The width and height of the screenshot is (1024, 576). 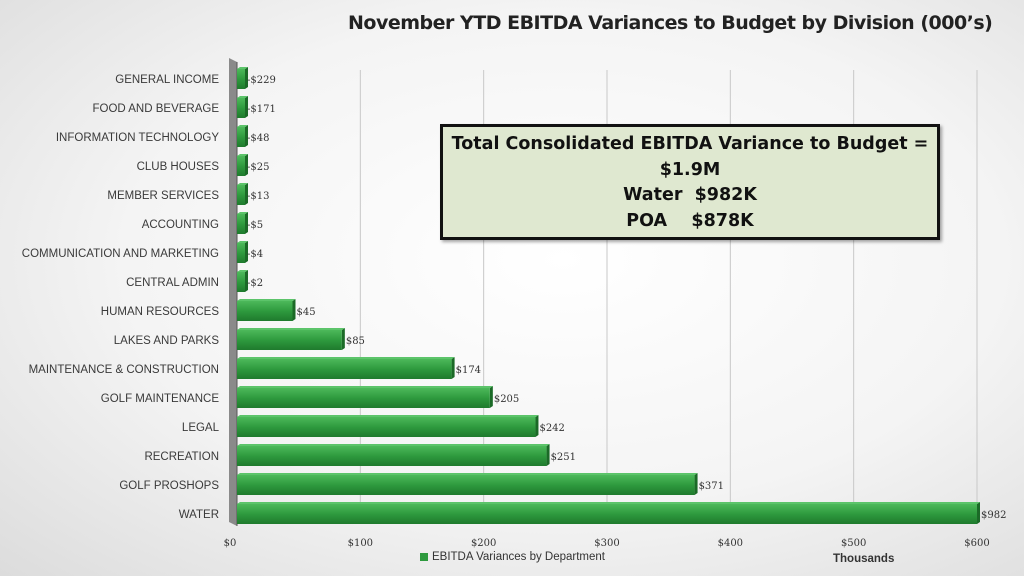 What do you see at coordinates (506, 399) in the screenshot?
I see `value-label: $205` at bounding box center [506, 399].